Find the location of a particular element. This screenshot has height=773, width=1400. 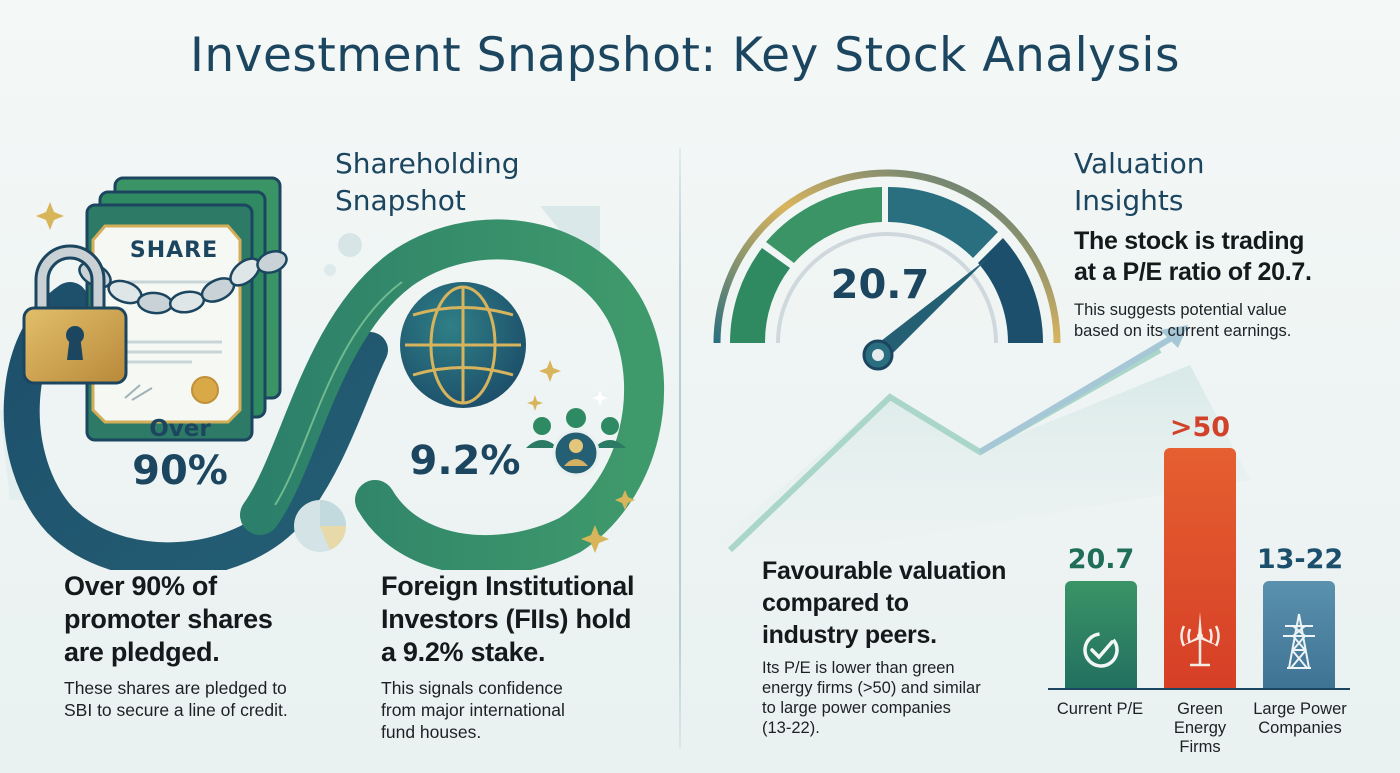

gauge-needle-icon is located at coordinates (925, 314).